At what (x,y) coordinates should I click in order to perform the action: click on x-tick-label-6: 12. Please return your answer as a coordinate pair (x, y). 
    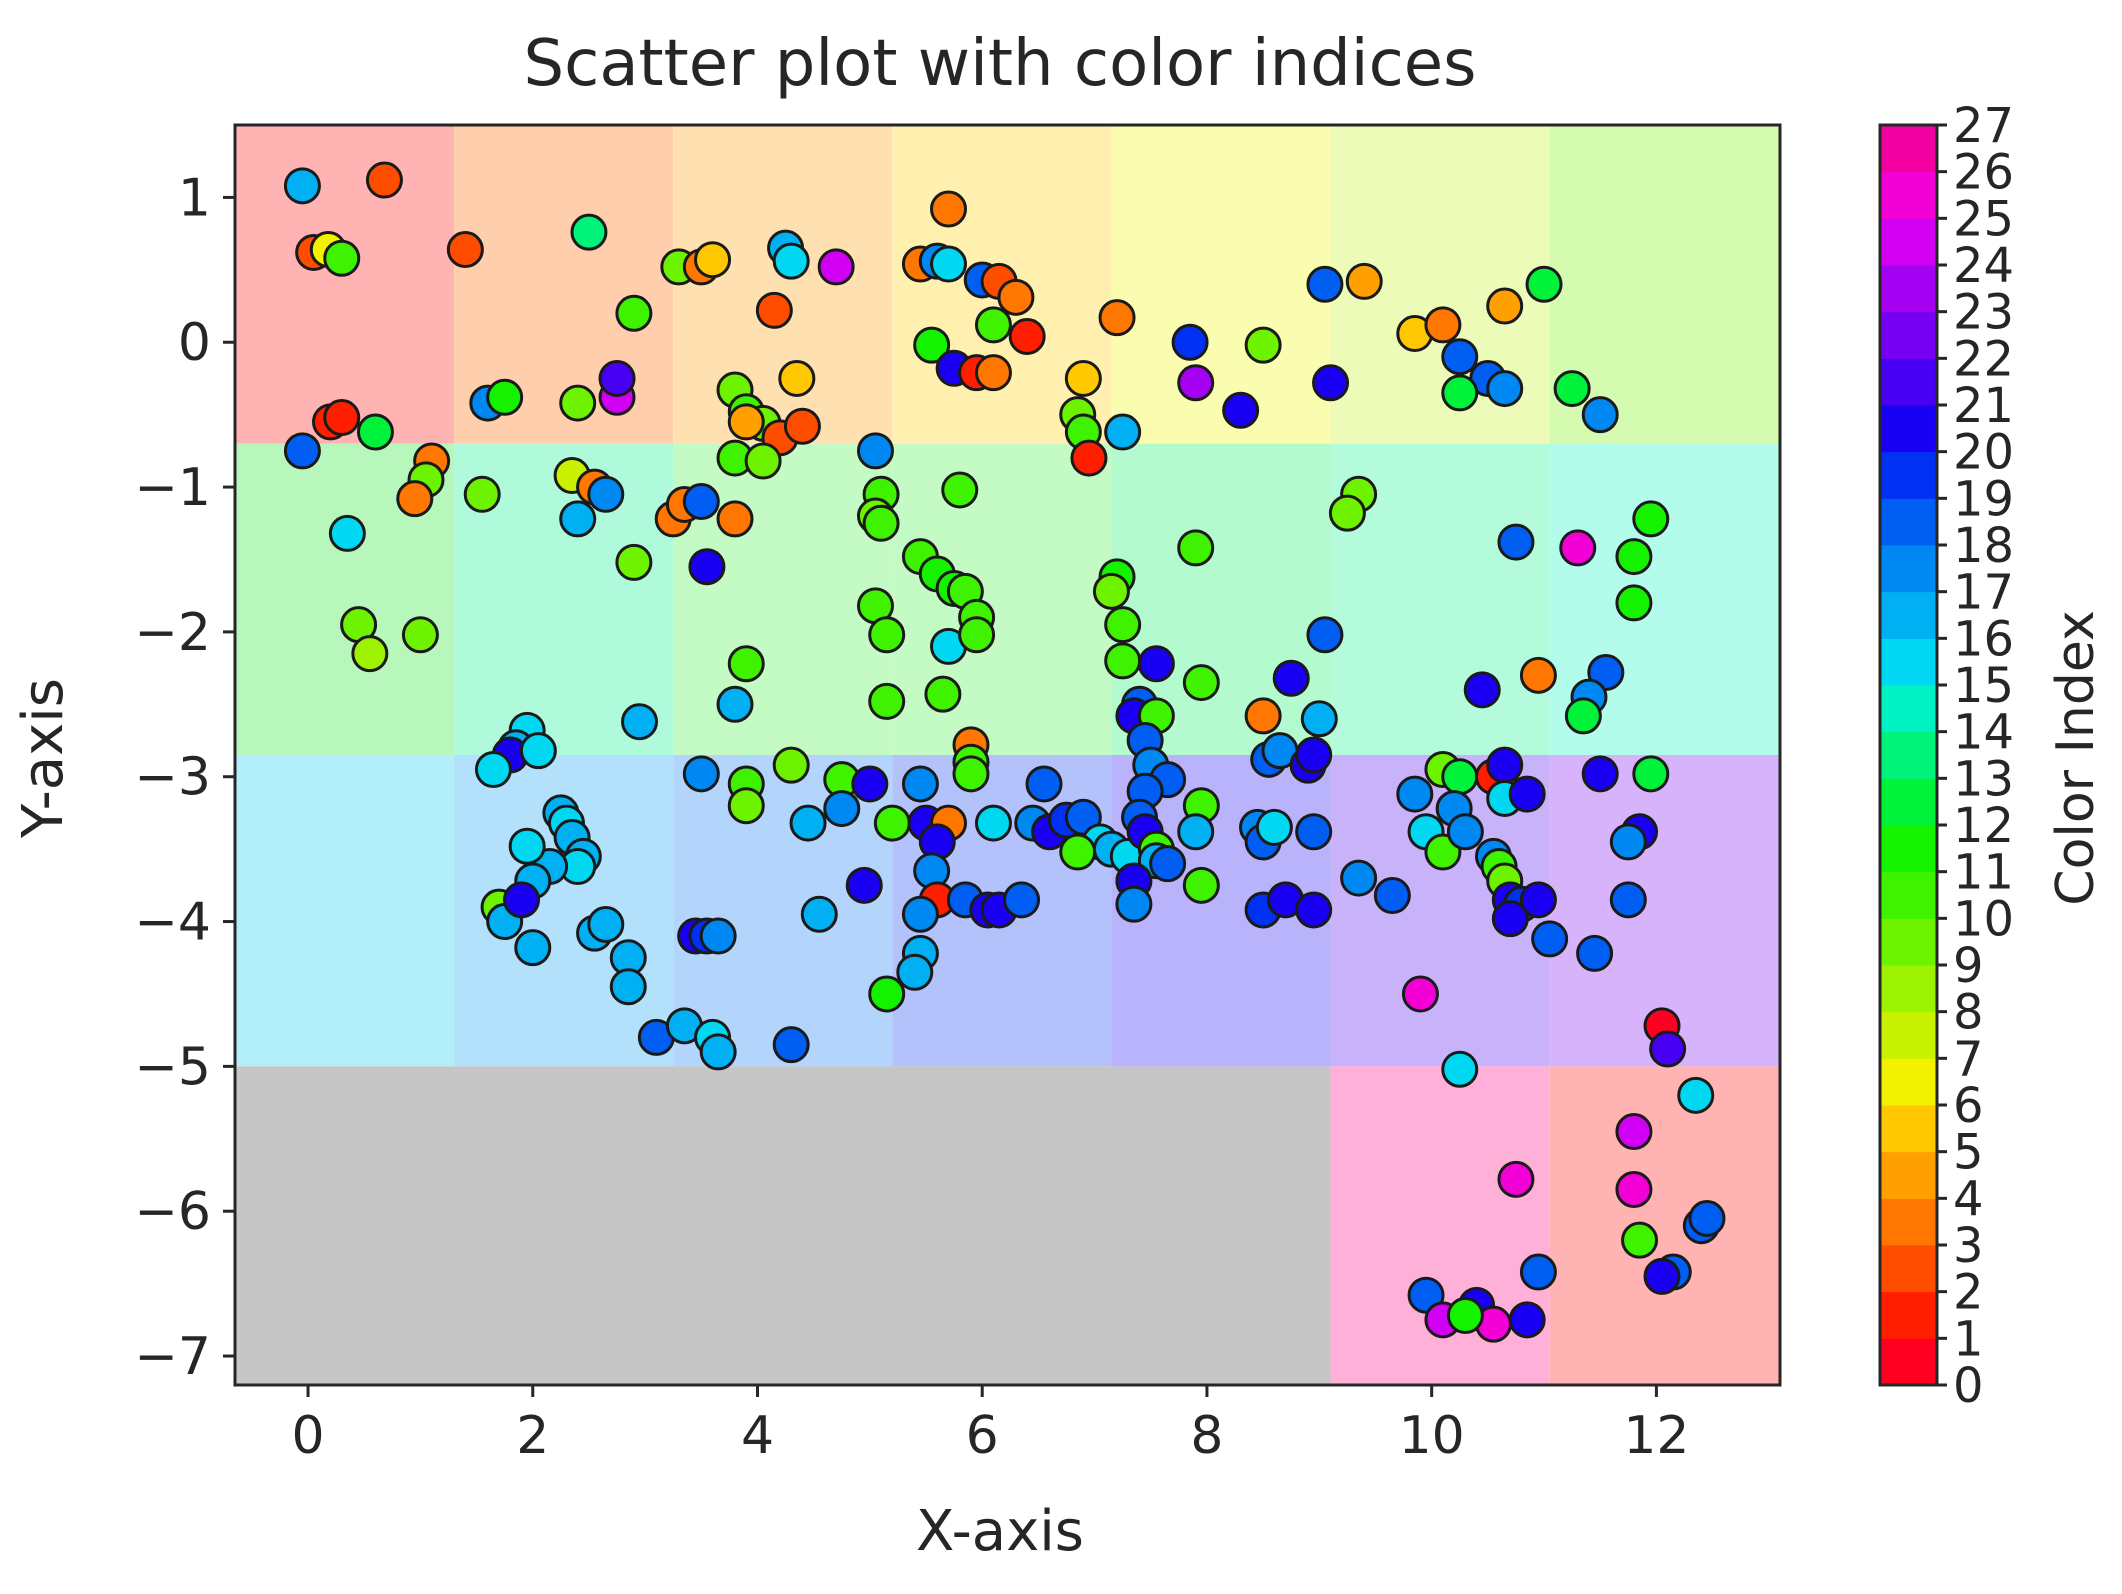
    Looking at the image, I should click on (1656, 1436).